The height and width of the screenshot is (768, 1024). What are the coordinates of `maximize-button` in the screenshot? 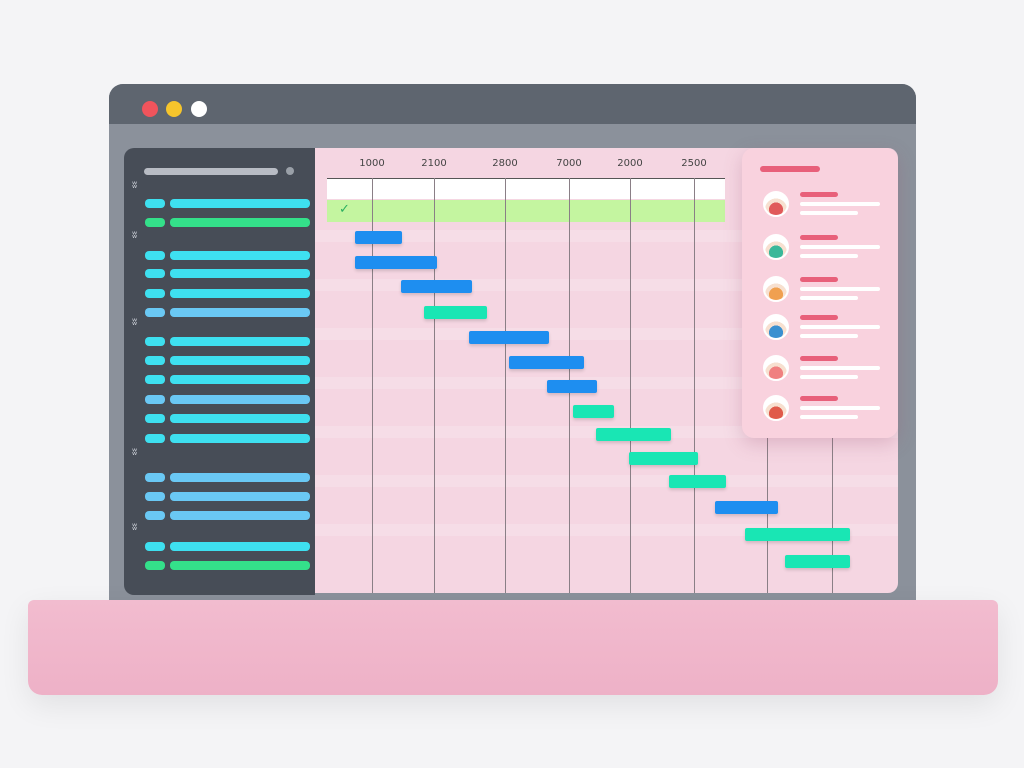 It's located at (199, 109).